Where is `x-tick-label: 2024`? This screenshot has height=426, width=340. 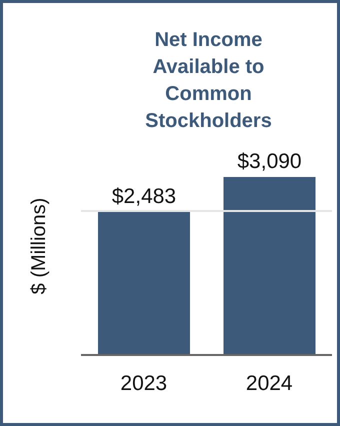 x-tick-label: 2024 is located at coordinates (269, 383).